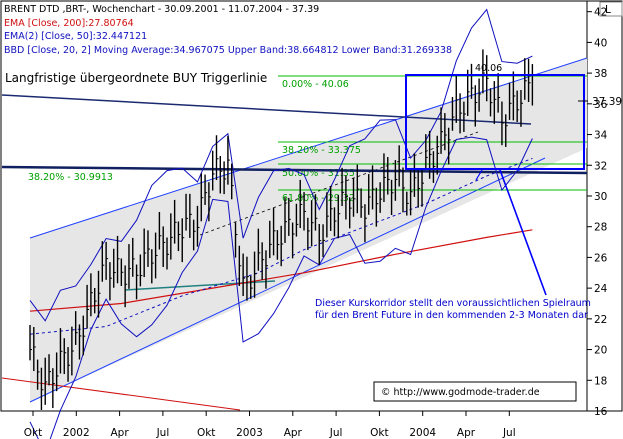 The image size is (623, 439). I want to click on fib-618-label: 61.80% - 29.32, so click(318, 198).